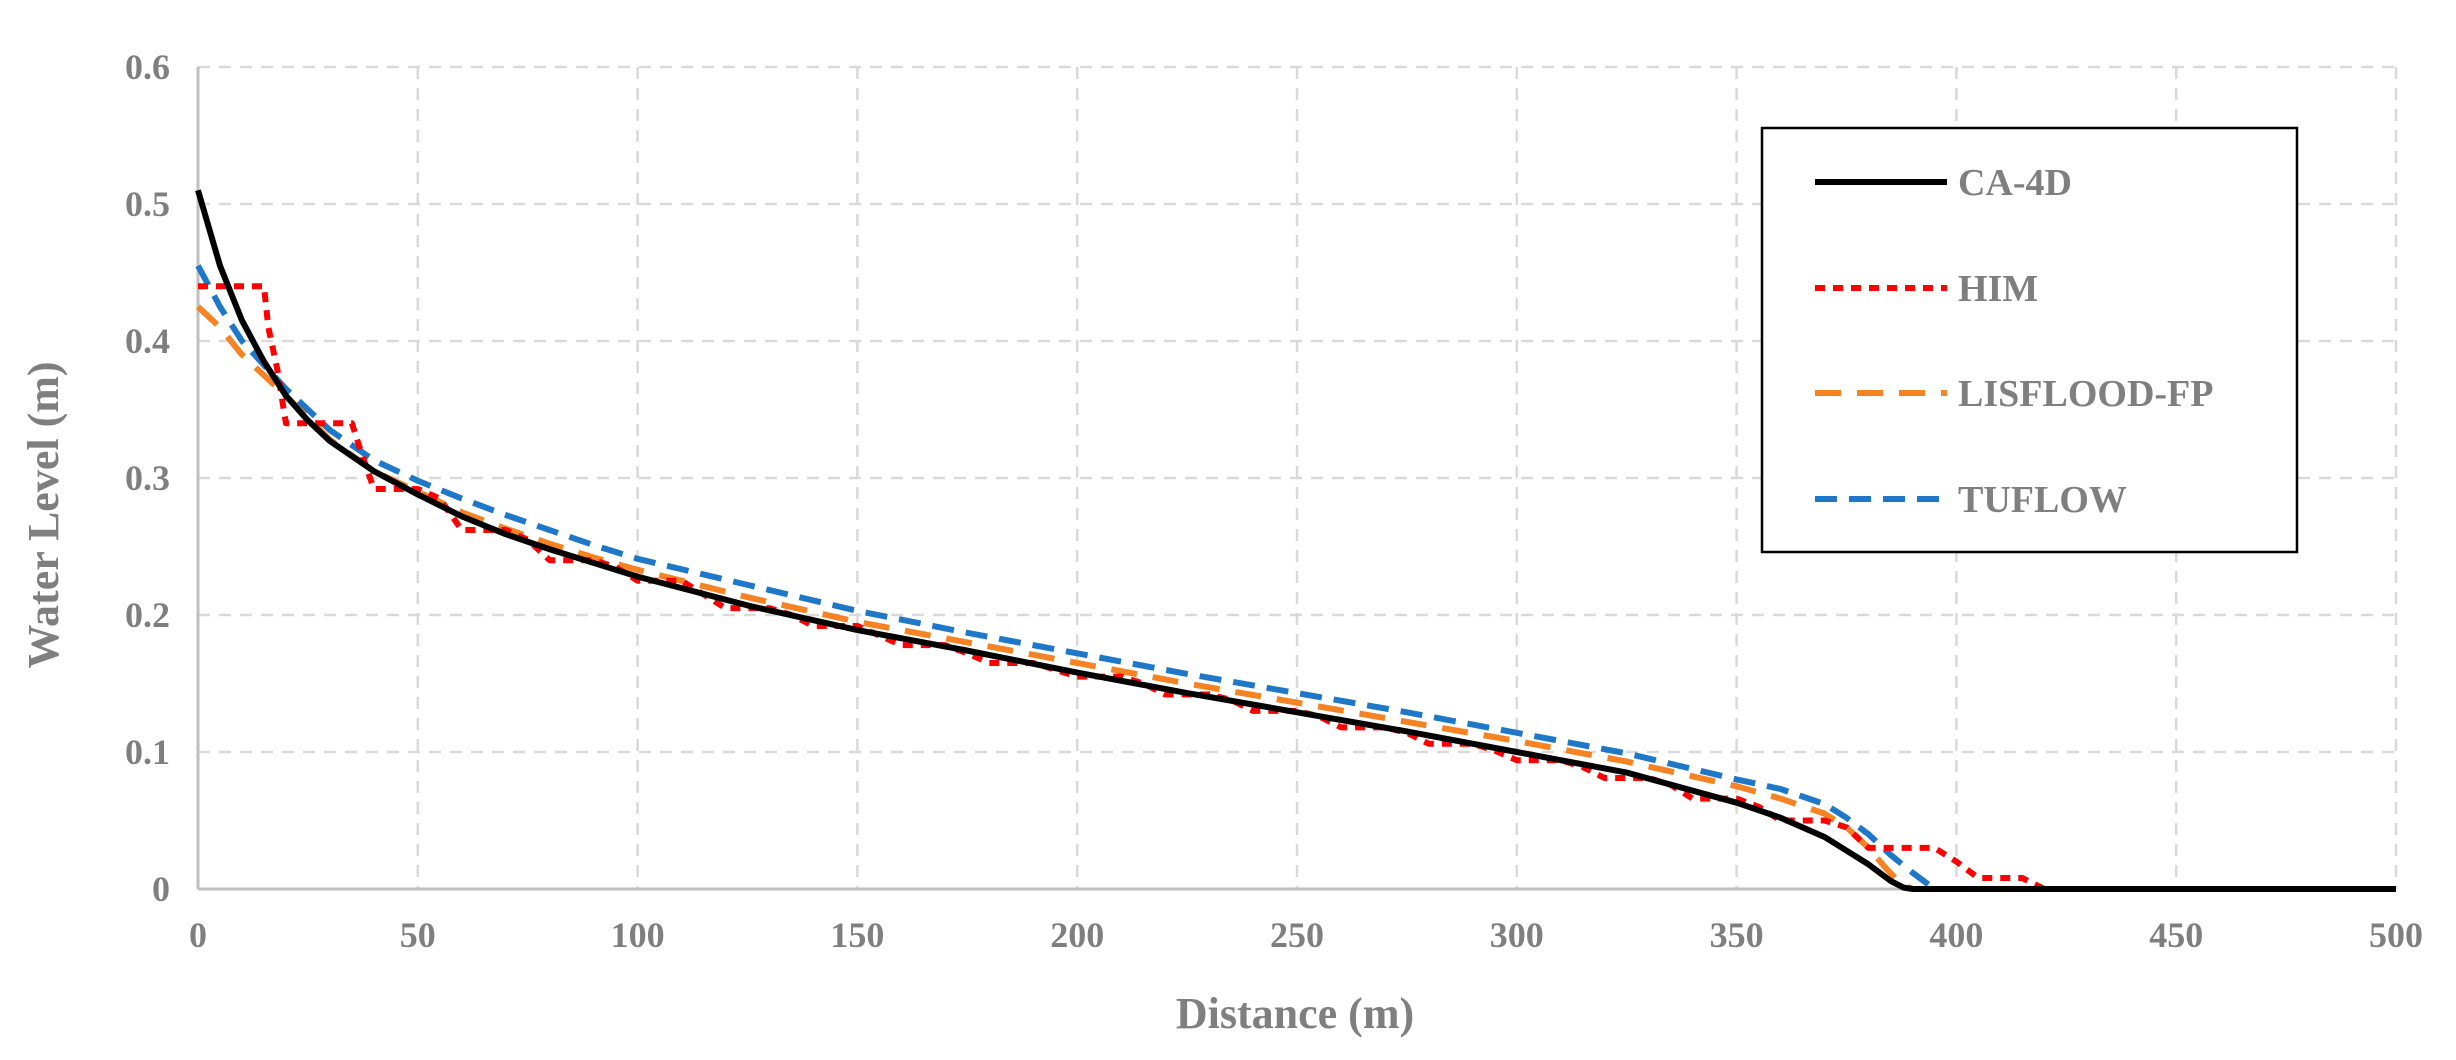 The image size is (2456, 1060). What do you see at coordinates (2015, 183) in the screenshot?
I see `legend-label: CA-4D` at bounding box center [2015, 183].